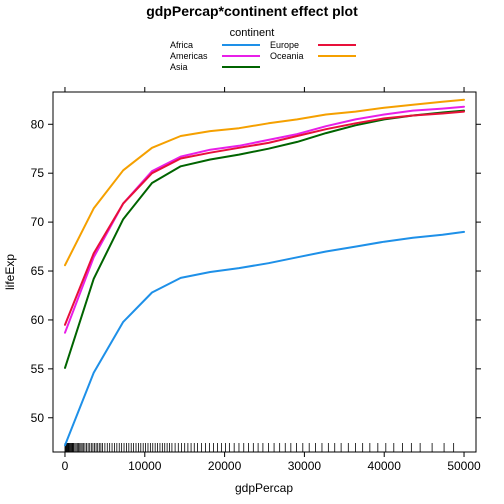 This screenshot has width=504, height=504. I want to click on x-tick-label-1: 10000, so click(145, 466).